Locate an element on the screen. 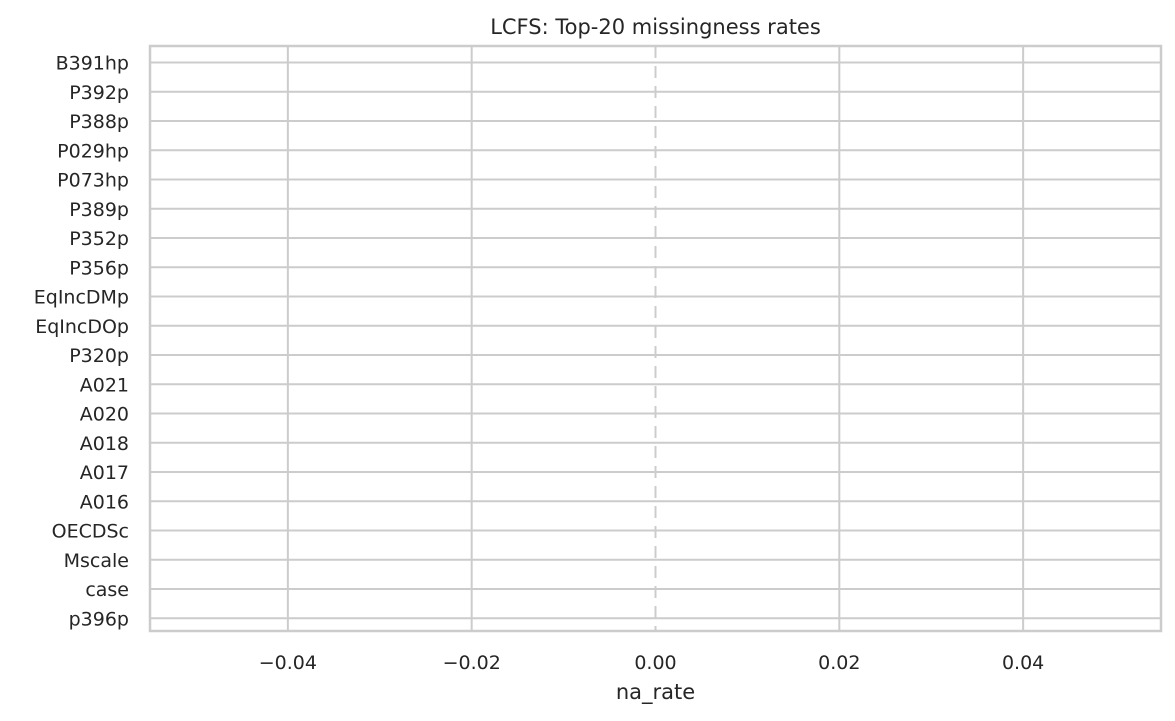  y-tick-label: A020 is located at coordinates (104, 415).